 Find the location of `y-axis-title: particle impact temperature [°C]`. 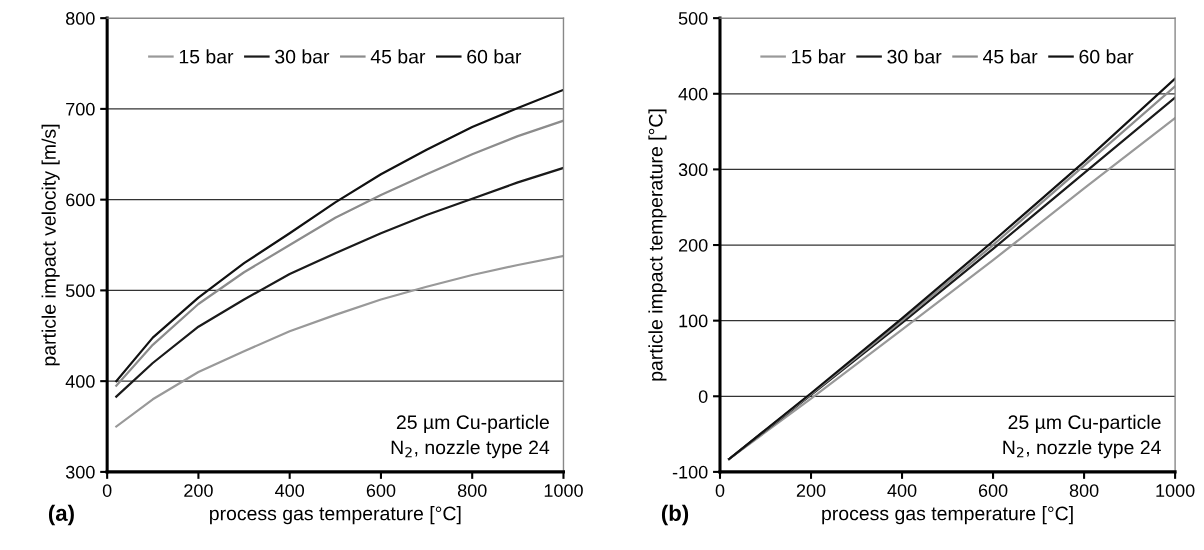

y-axis-title: particle impact temperature [°C] is located at coordinates (657, 245).